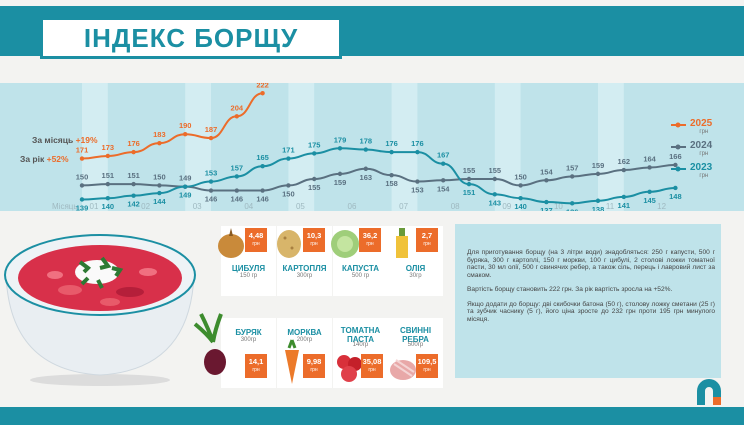 The height and width of the screenshot is (425, 744). What do you see at coordinates (598, 208) in the screenshot?
I see `data-label: 138` at bounding box center [598, 208].